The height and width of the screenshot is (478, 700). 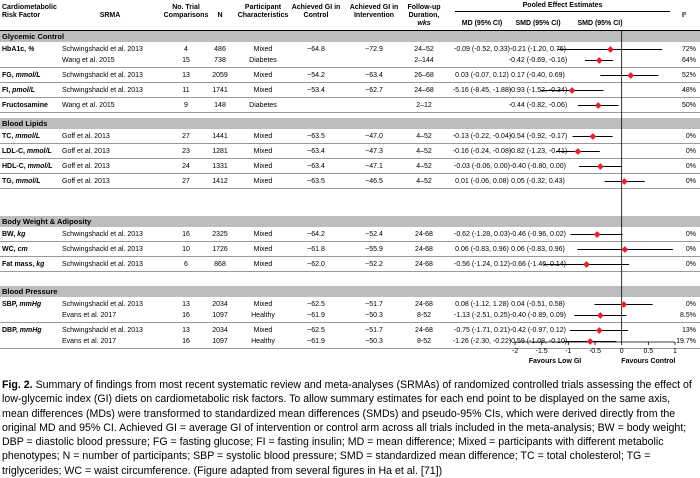 What do you see at coordinates (220, 15) in the screenshot?
I see `header-n: N` at bounding box center [220, 15].